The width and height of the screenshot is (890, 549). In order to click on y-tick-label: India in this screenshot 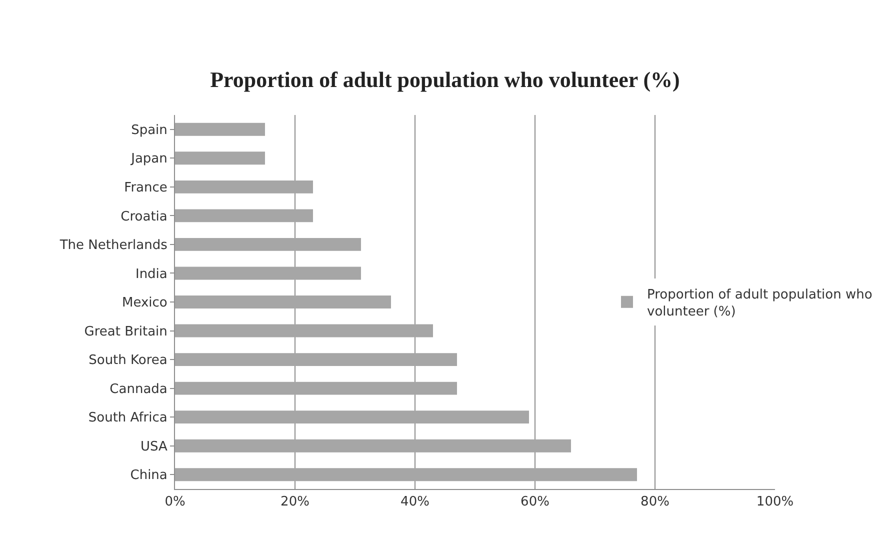, I will do `click(151, 274)`.